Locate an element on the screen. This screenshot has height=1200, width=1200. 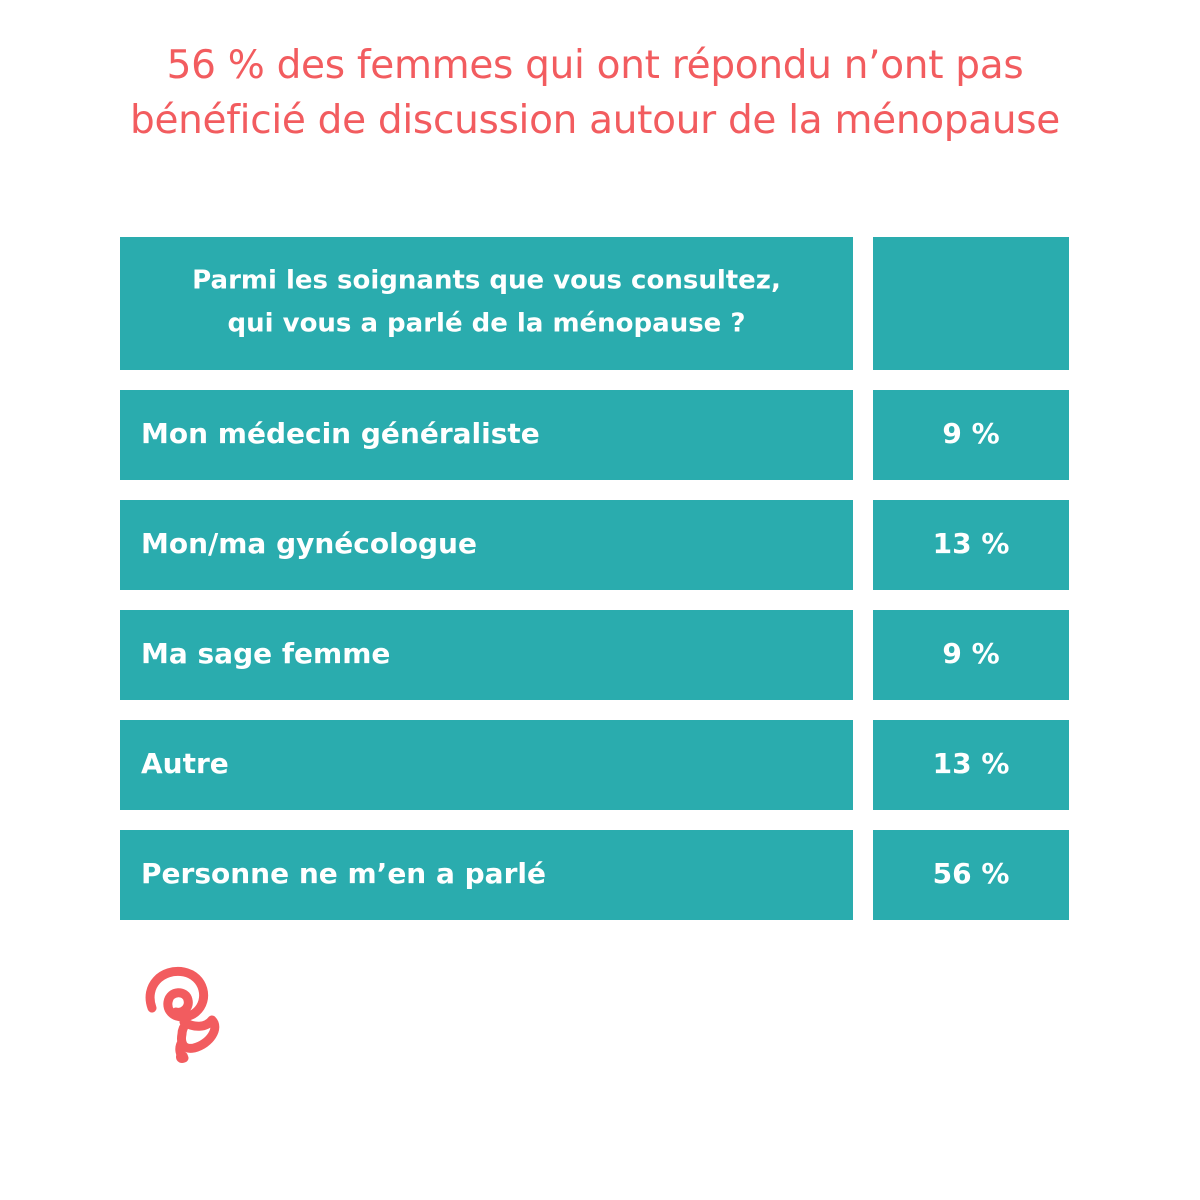
table-row-label: Mon/ma gynécologue is located at coordinates (309, 543).